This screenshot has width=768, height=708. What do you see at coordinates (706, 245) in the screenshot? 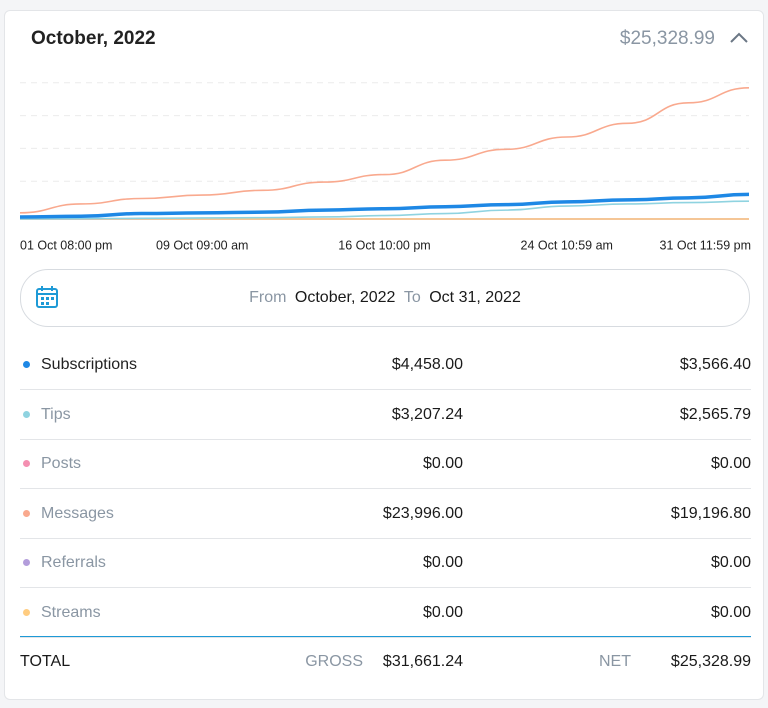
I see `x-tick-label: 31 Oct 11:59 pm` at bounding box center [706, 245].